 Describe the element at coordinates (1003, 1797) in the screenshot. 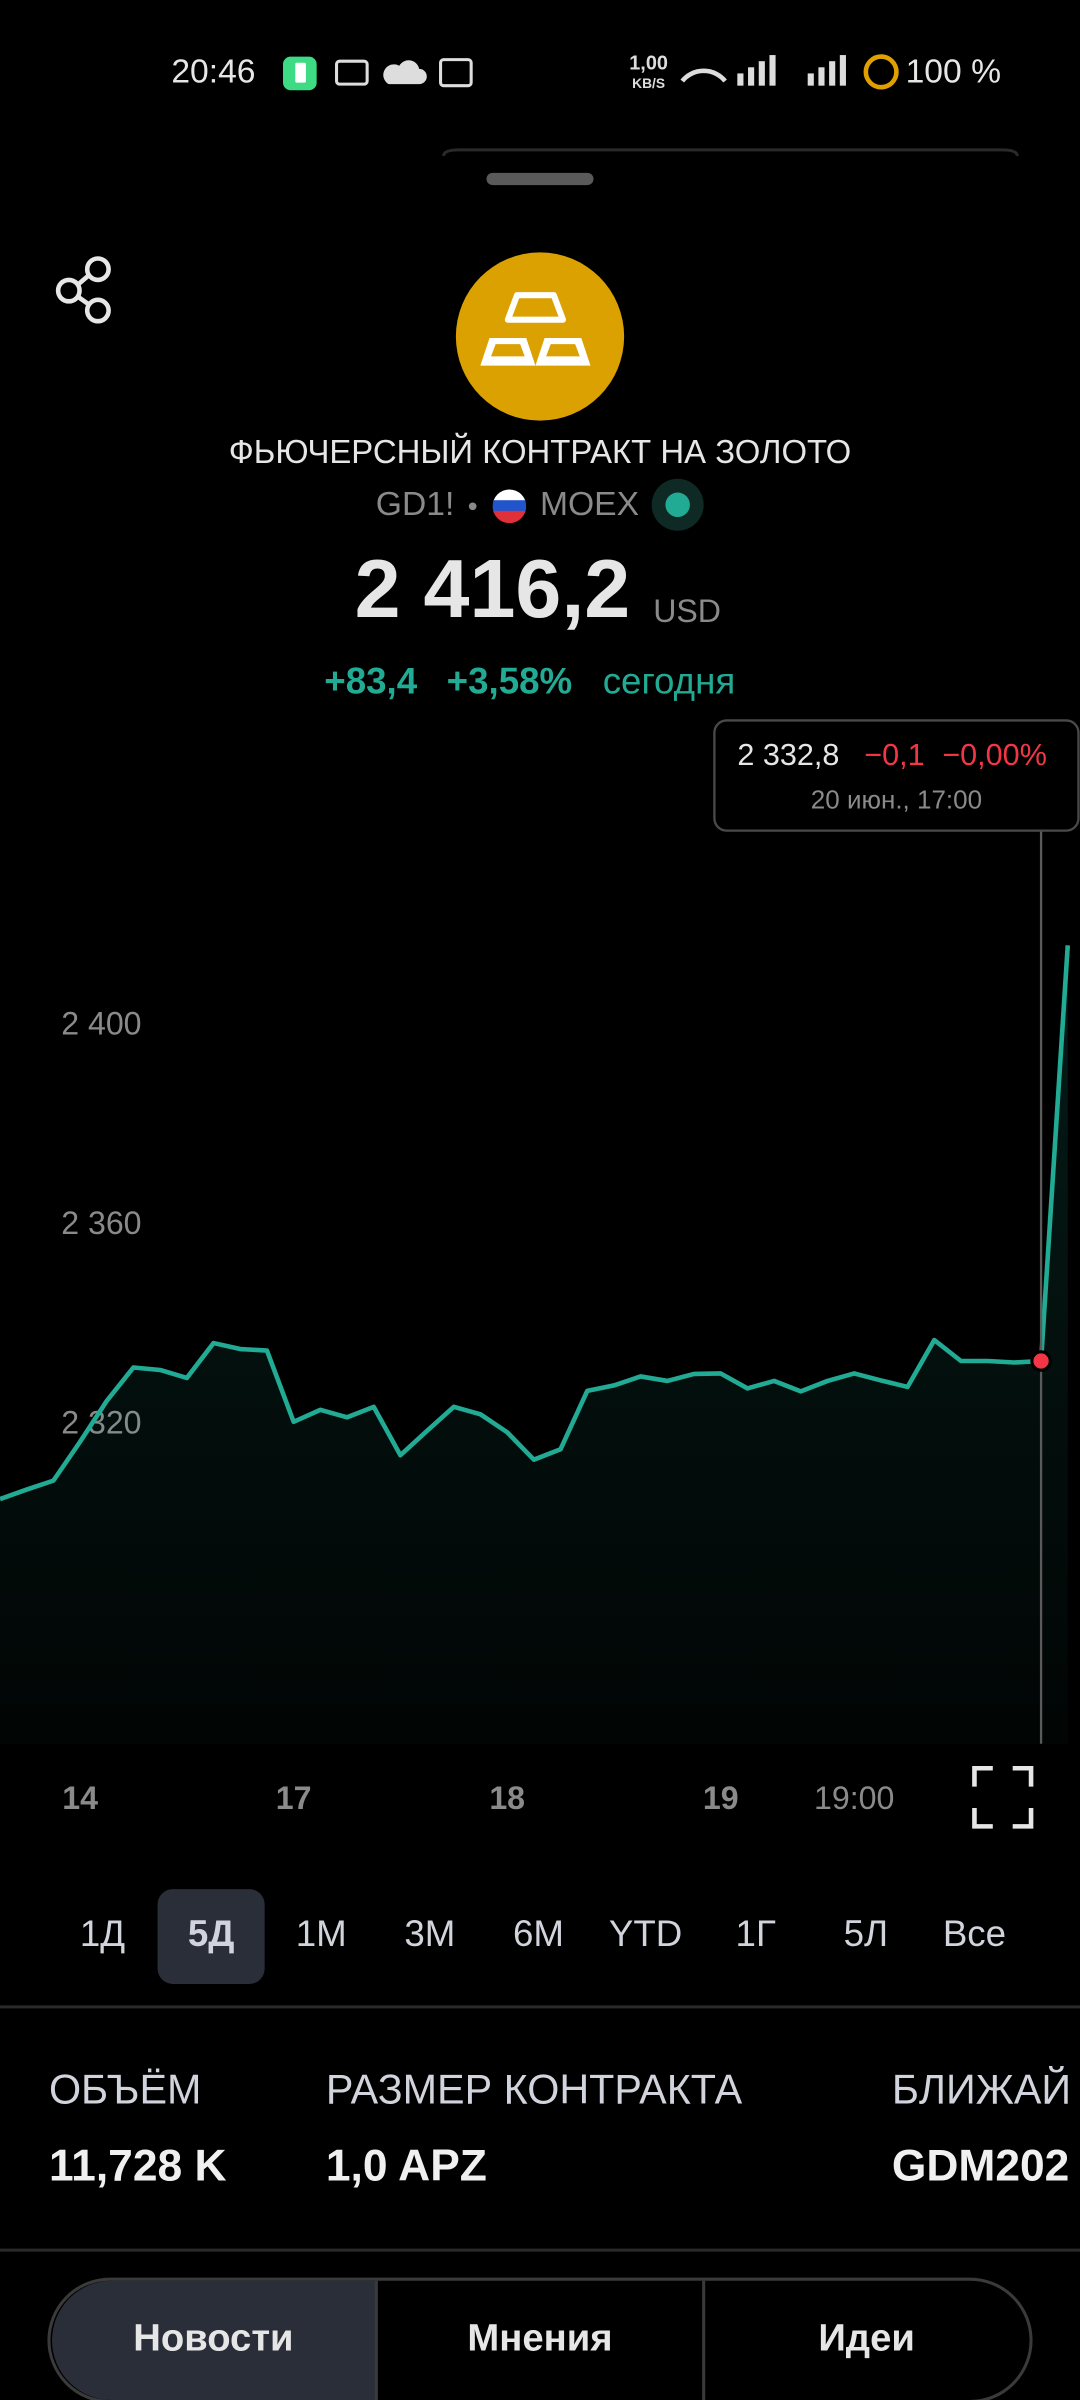

I see `fullscreen-button` at that location.